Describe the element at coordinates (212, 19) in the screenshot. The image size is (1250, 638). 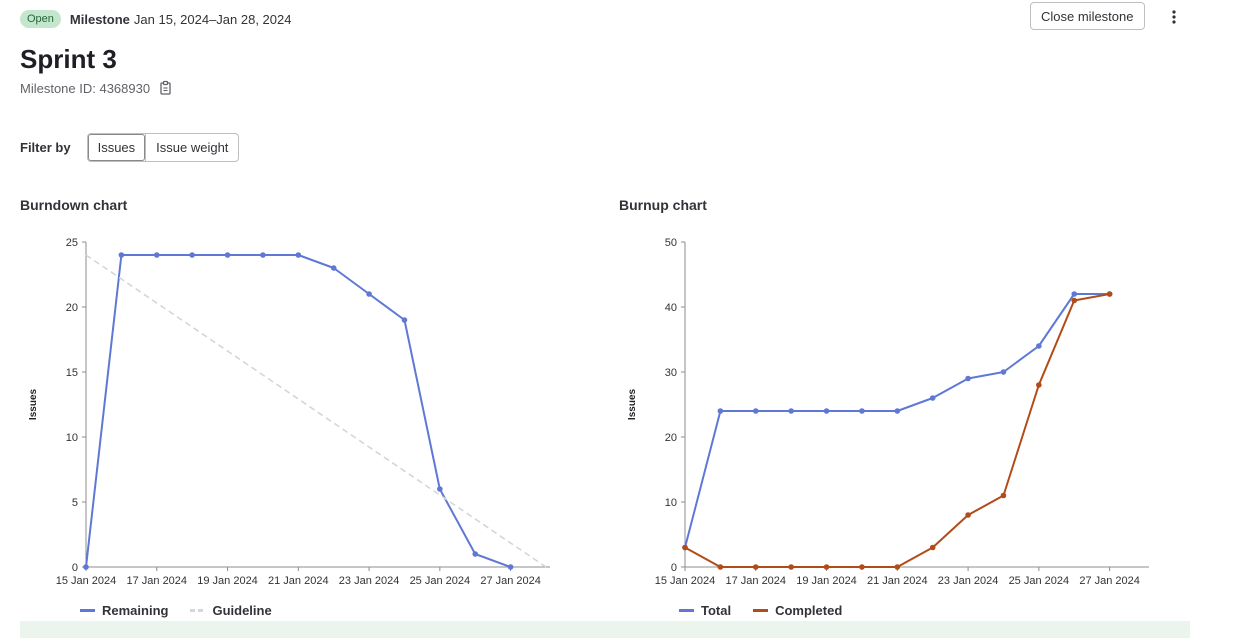
I see `milestone-dates: Jan 15, 2024–Jan 28, 2024` at that location.